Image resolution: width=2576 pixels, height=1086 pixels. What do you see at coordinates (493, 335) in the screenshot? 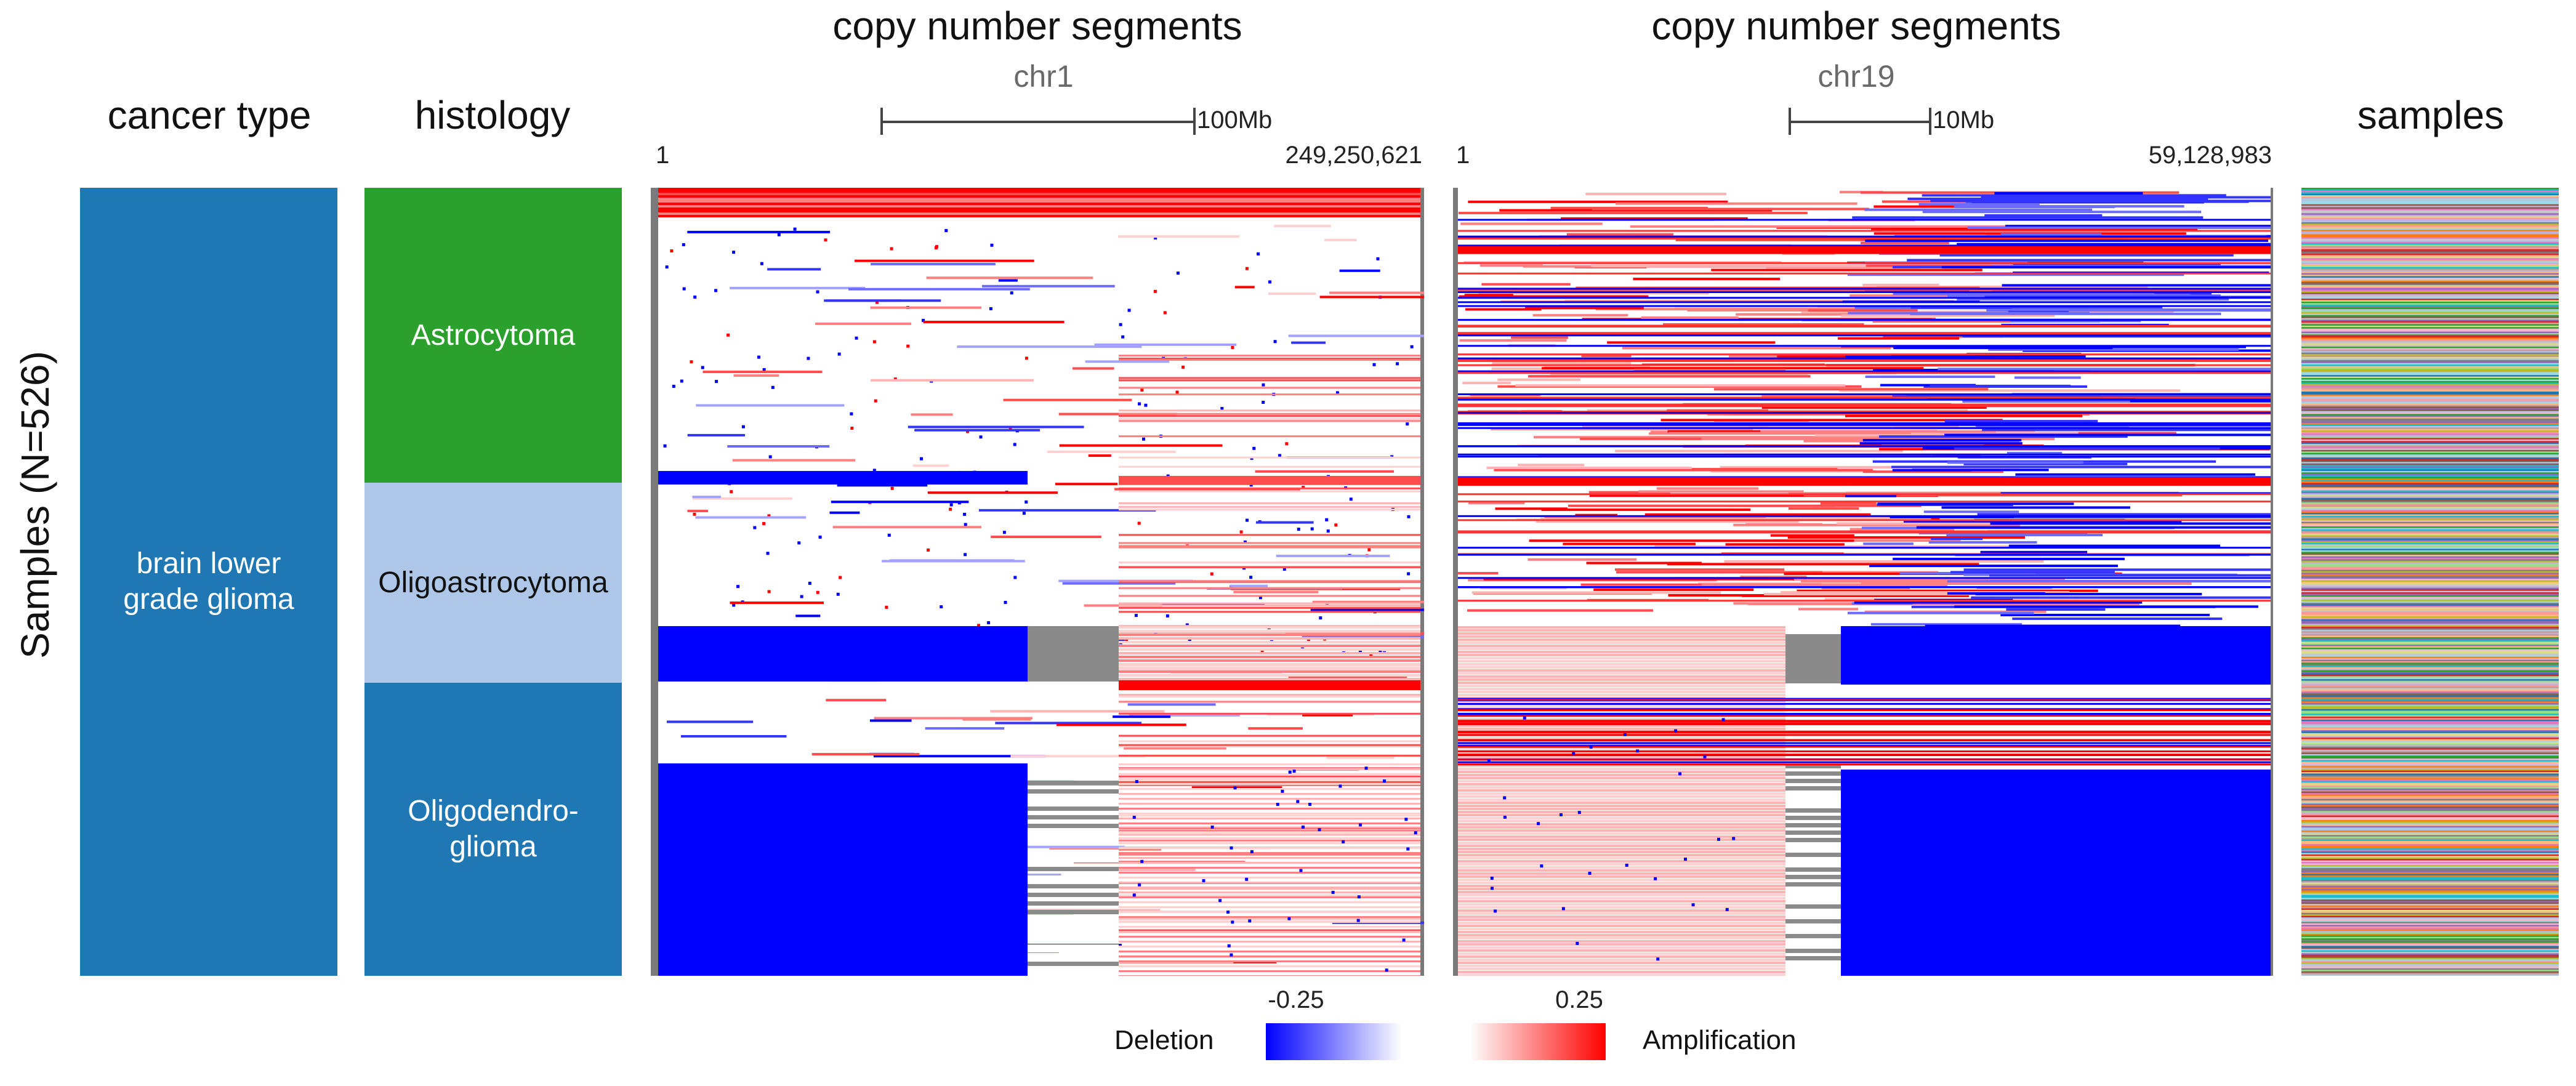
I see `histology-band-astrocytoma: Astrocytoma` at bounding box center [493, 335].